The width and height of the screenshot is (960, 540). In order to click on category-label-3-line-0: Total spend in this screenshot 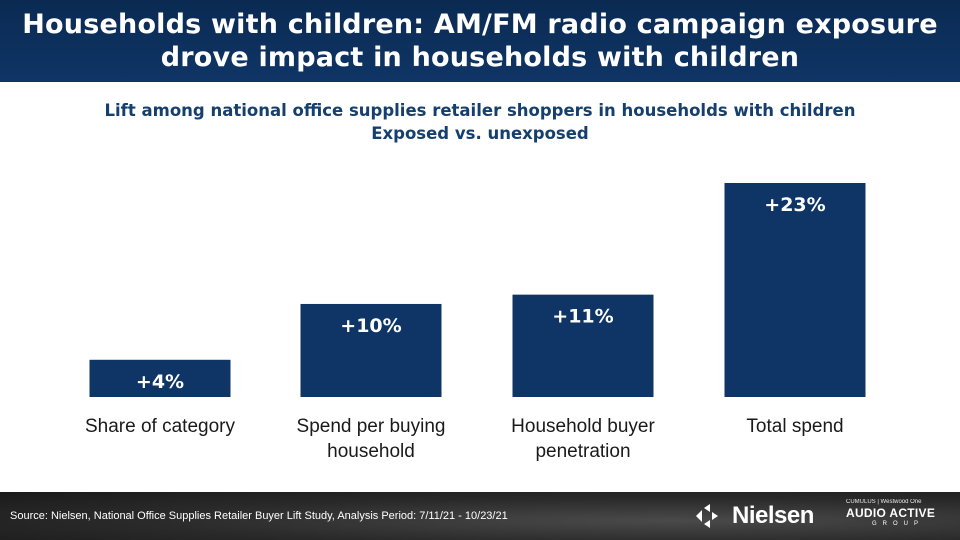, I will do `click(794, 426)`.